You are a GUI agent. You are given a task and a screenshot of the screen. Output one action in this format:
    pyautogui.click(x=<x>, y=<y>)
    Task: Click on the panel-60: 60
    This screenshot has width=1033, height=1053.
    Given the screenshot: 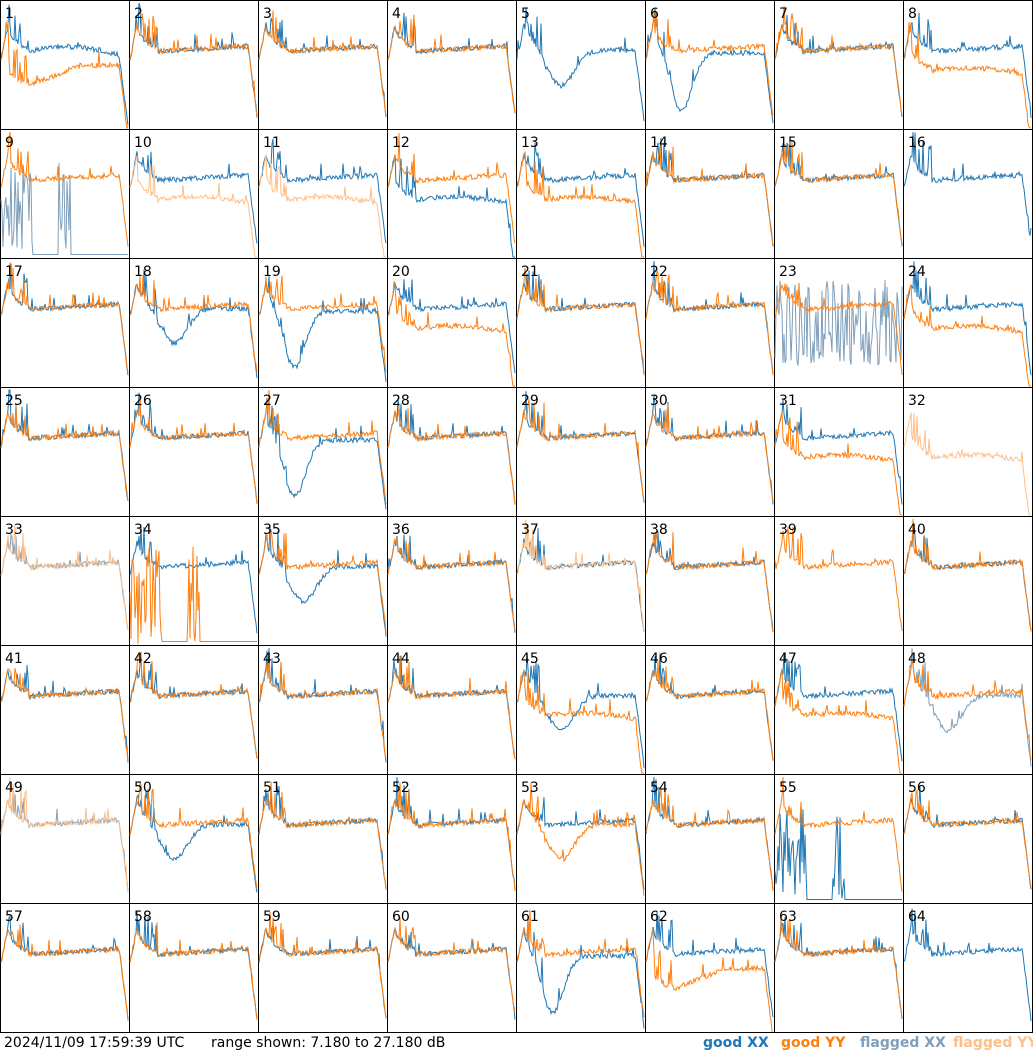 What is the action you would take?
    pyautogui.click(x=452, y=968)
    